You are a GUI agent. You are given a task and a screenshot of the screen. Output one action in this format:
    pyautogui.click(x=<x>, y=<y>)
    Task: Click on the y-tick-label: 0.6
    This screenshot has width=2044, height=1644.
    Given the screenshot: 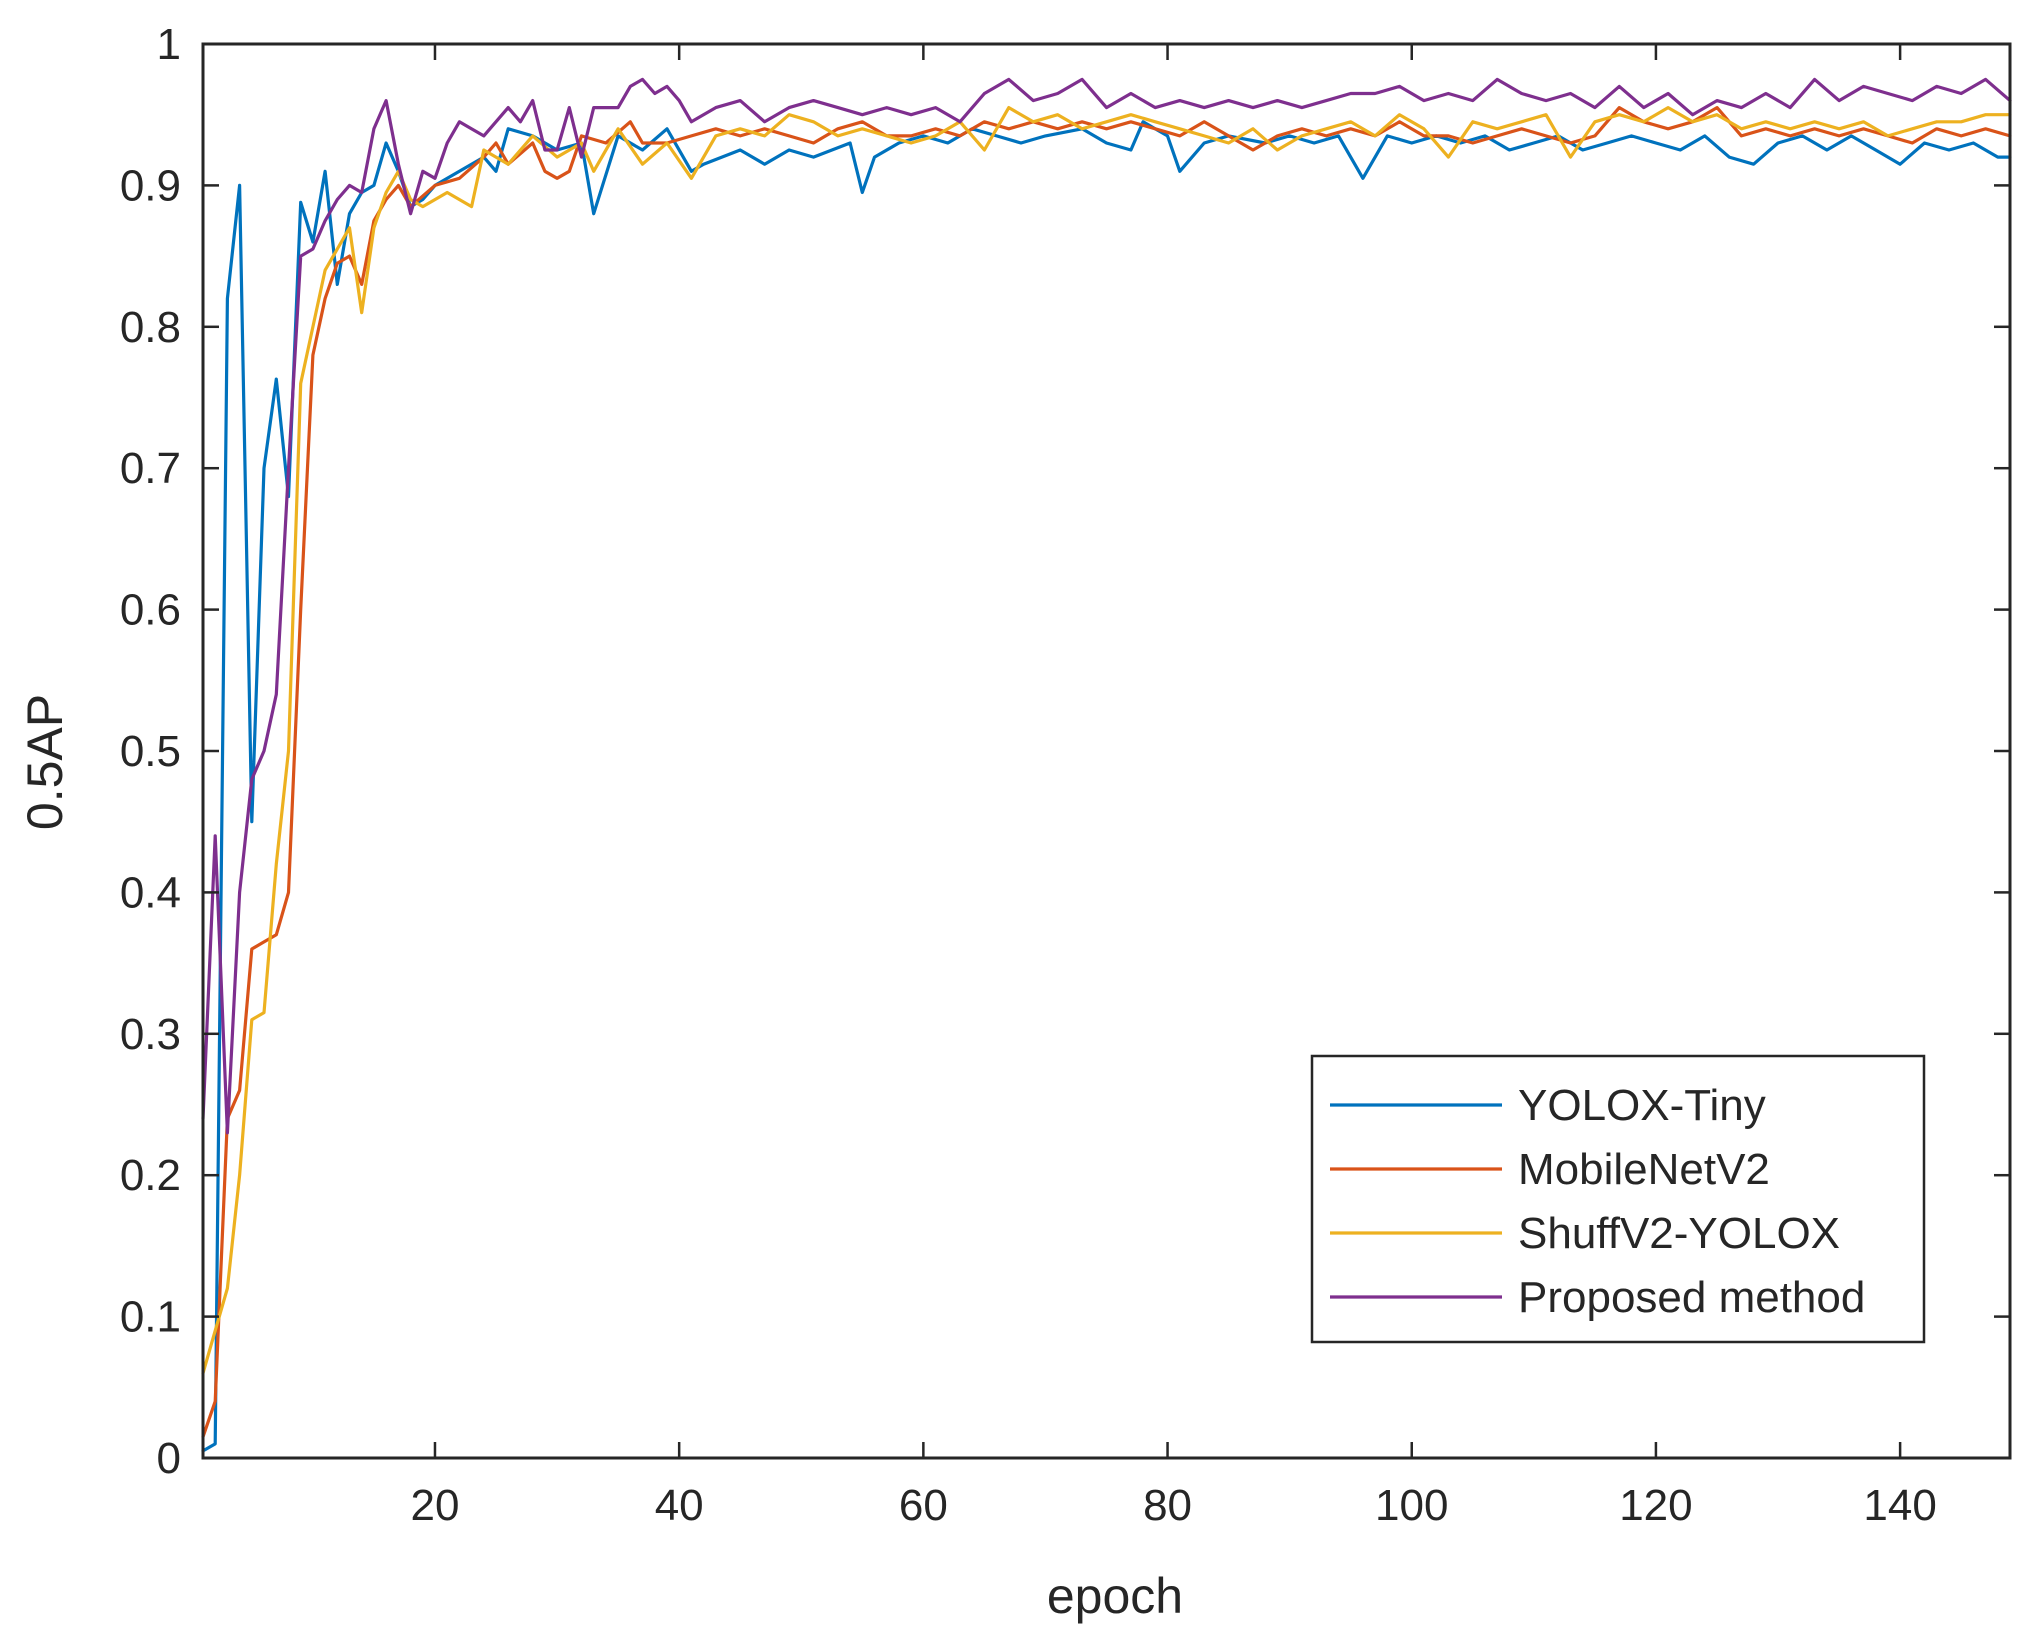 What is the action you would take?
    pyautogui.click(x=150, y=610)
    